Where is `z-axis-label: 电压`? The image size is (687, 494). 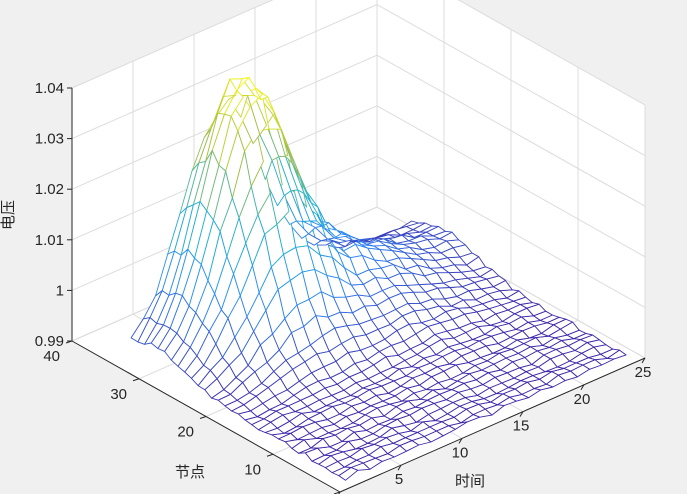
z-axis-label: 电压 is located at coordinates (8, 215).